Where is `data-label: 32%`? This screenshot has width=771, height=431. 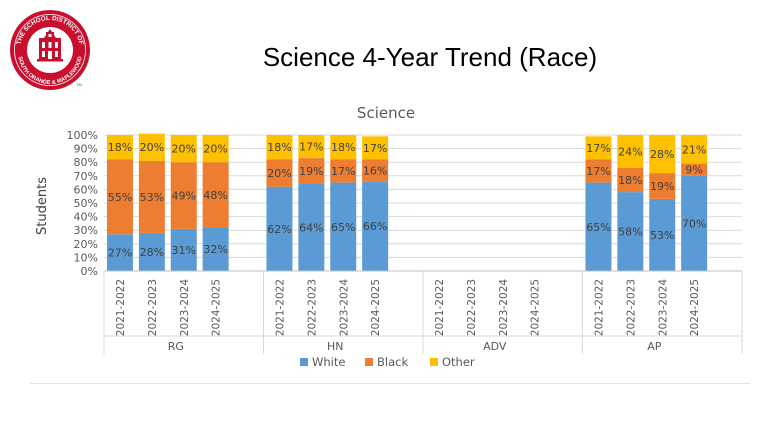 data-label: 32% is located at coordinates (215, 249).